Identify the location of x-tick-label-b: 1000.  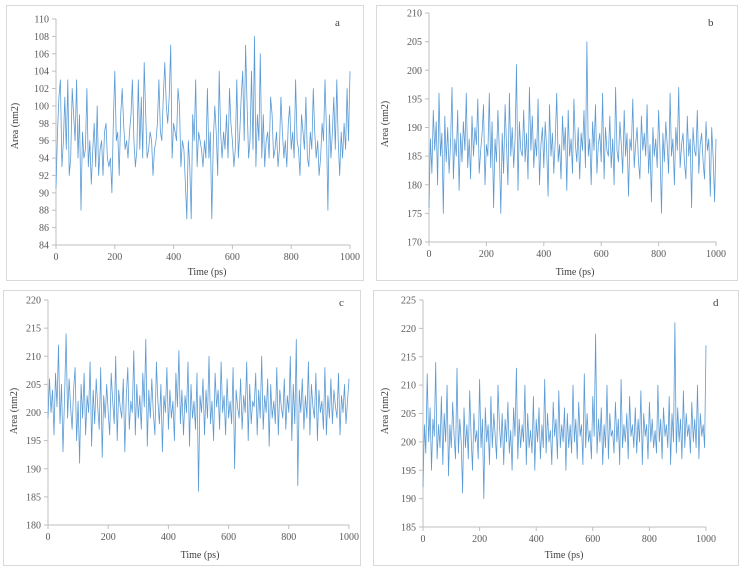
(716, 254).